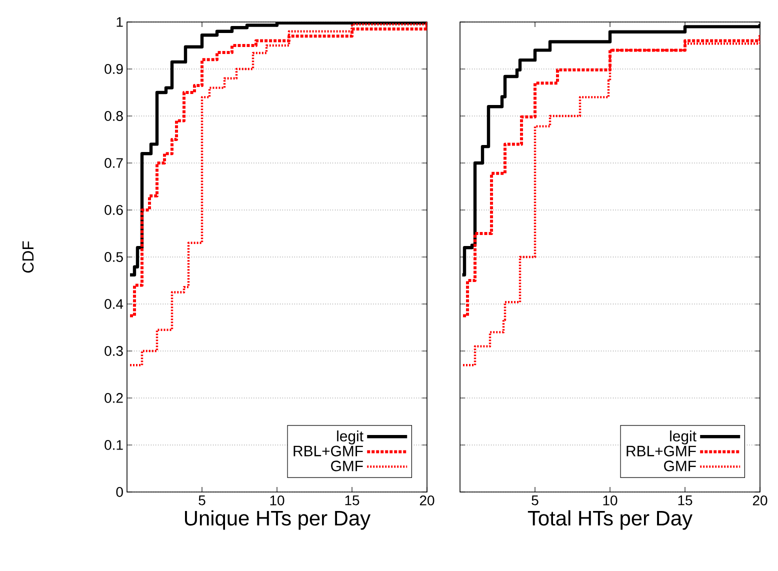 Image resolution: width=778 pixels, height=571 pixels. I want to click on y-tick-label: 0.2, so click(113, 398).